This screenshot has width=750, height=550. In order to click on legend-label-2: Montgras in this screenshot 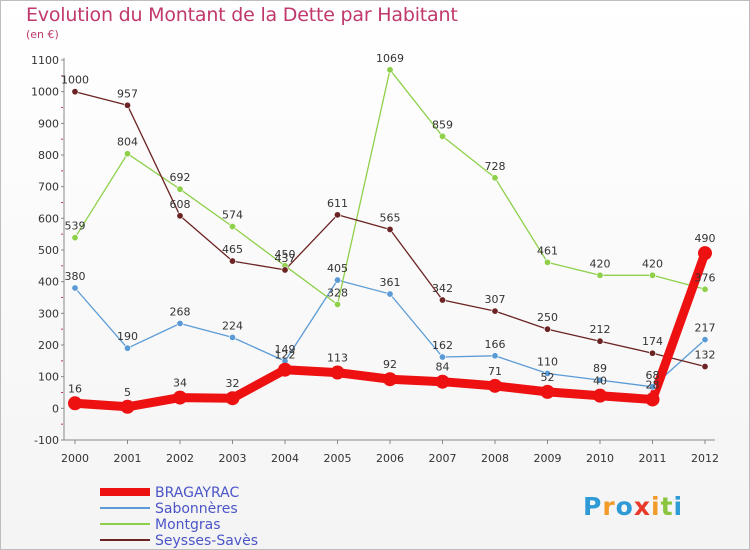, I will do `click(188, 525)`.